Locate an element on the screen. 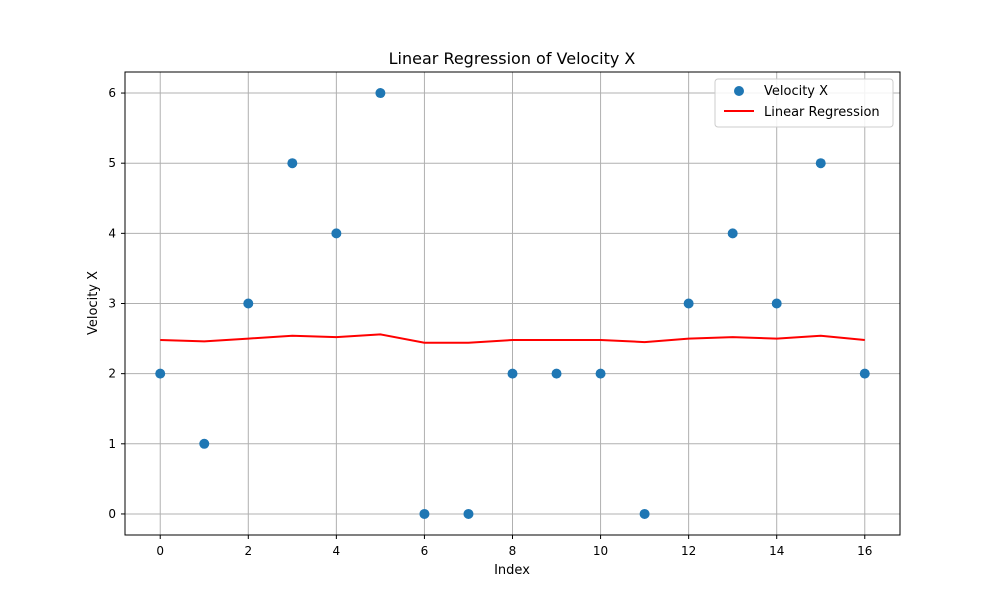 Image resolution: width=1000 pixels, height=600 pixels. y-tick-label: 1 is located at coordinates (112, 444).